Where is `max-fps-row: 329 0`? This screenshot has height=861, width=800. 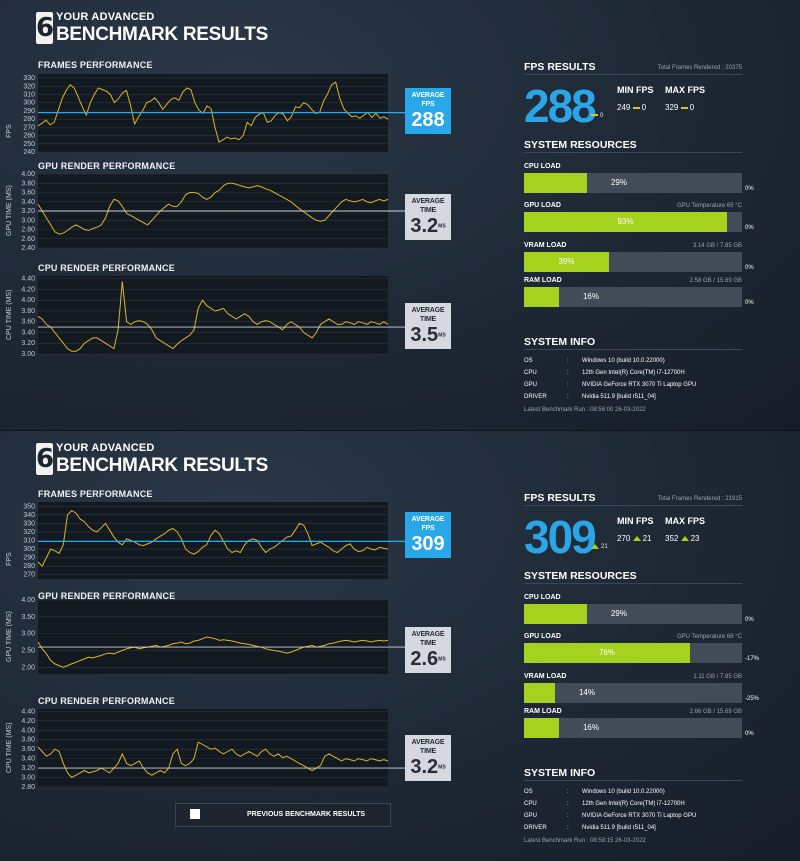 max-fps-row: 329 0 is located at coordinates (679, 107).